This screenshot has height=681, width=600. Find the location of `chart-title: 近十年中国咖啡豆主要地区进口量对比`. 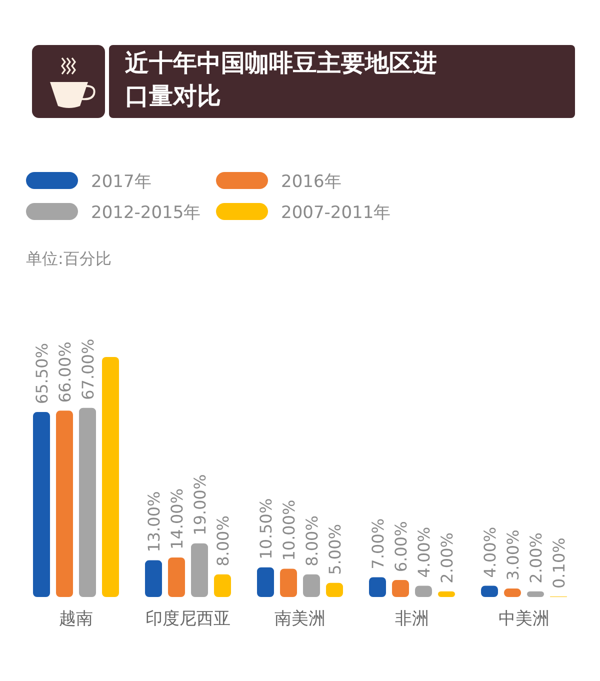

chart-title: 近十年中国咖啡豆主要地区进口量对比 is located at coordinates (281, 80).